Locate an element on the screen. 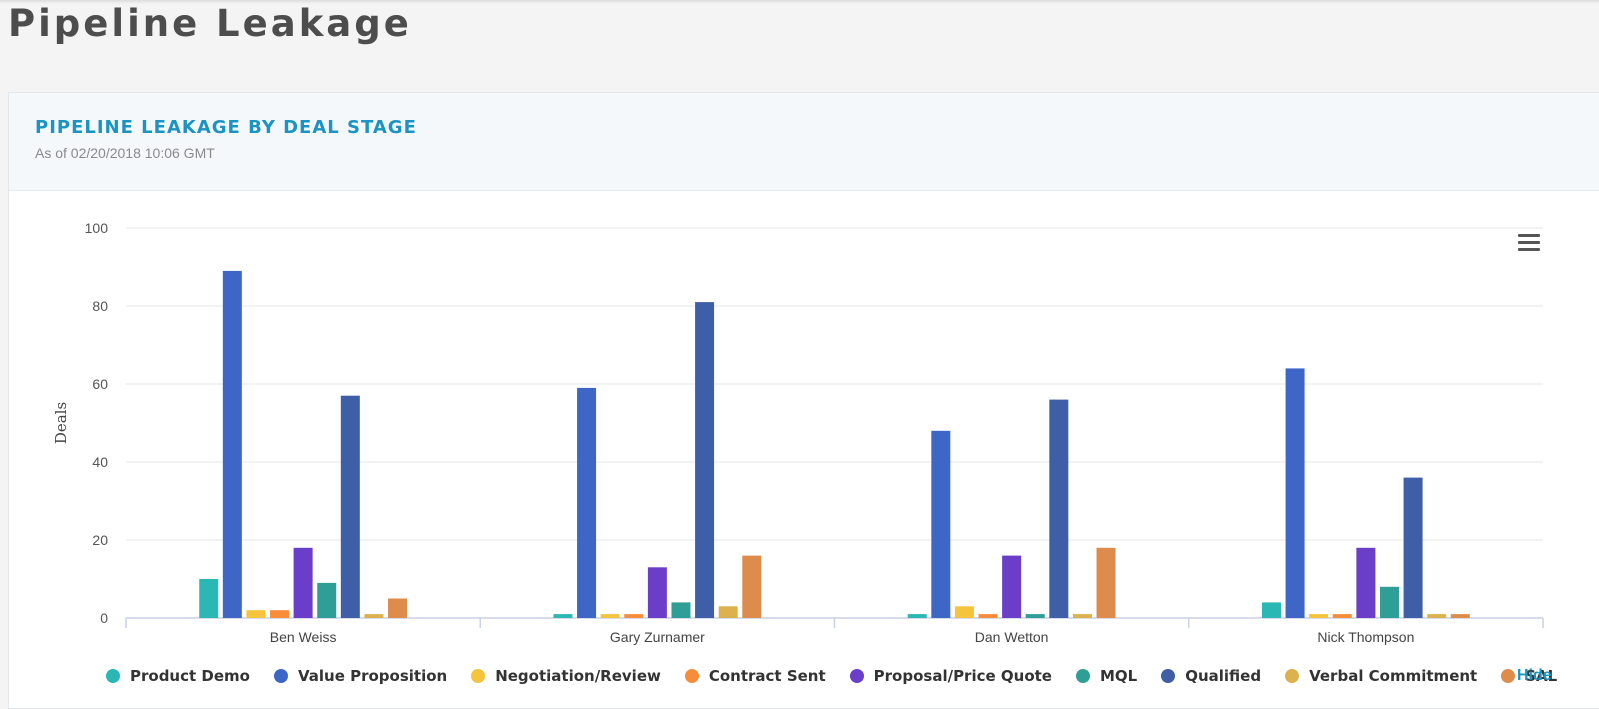 This screenshot has width=1599, height=709. card-title: PIPELINE LEAKAGE BY DEAL STAGE is located at coordinates (226, 127).